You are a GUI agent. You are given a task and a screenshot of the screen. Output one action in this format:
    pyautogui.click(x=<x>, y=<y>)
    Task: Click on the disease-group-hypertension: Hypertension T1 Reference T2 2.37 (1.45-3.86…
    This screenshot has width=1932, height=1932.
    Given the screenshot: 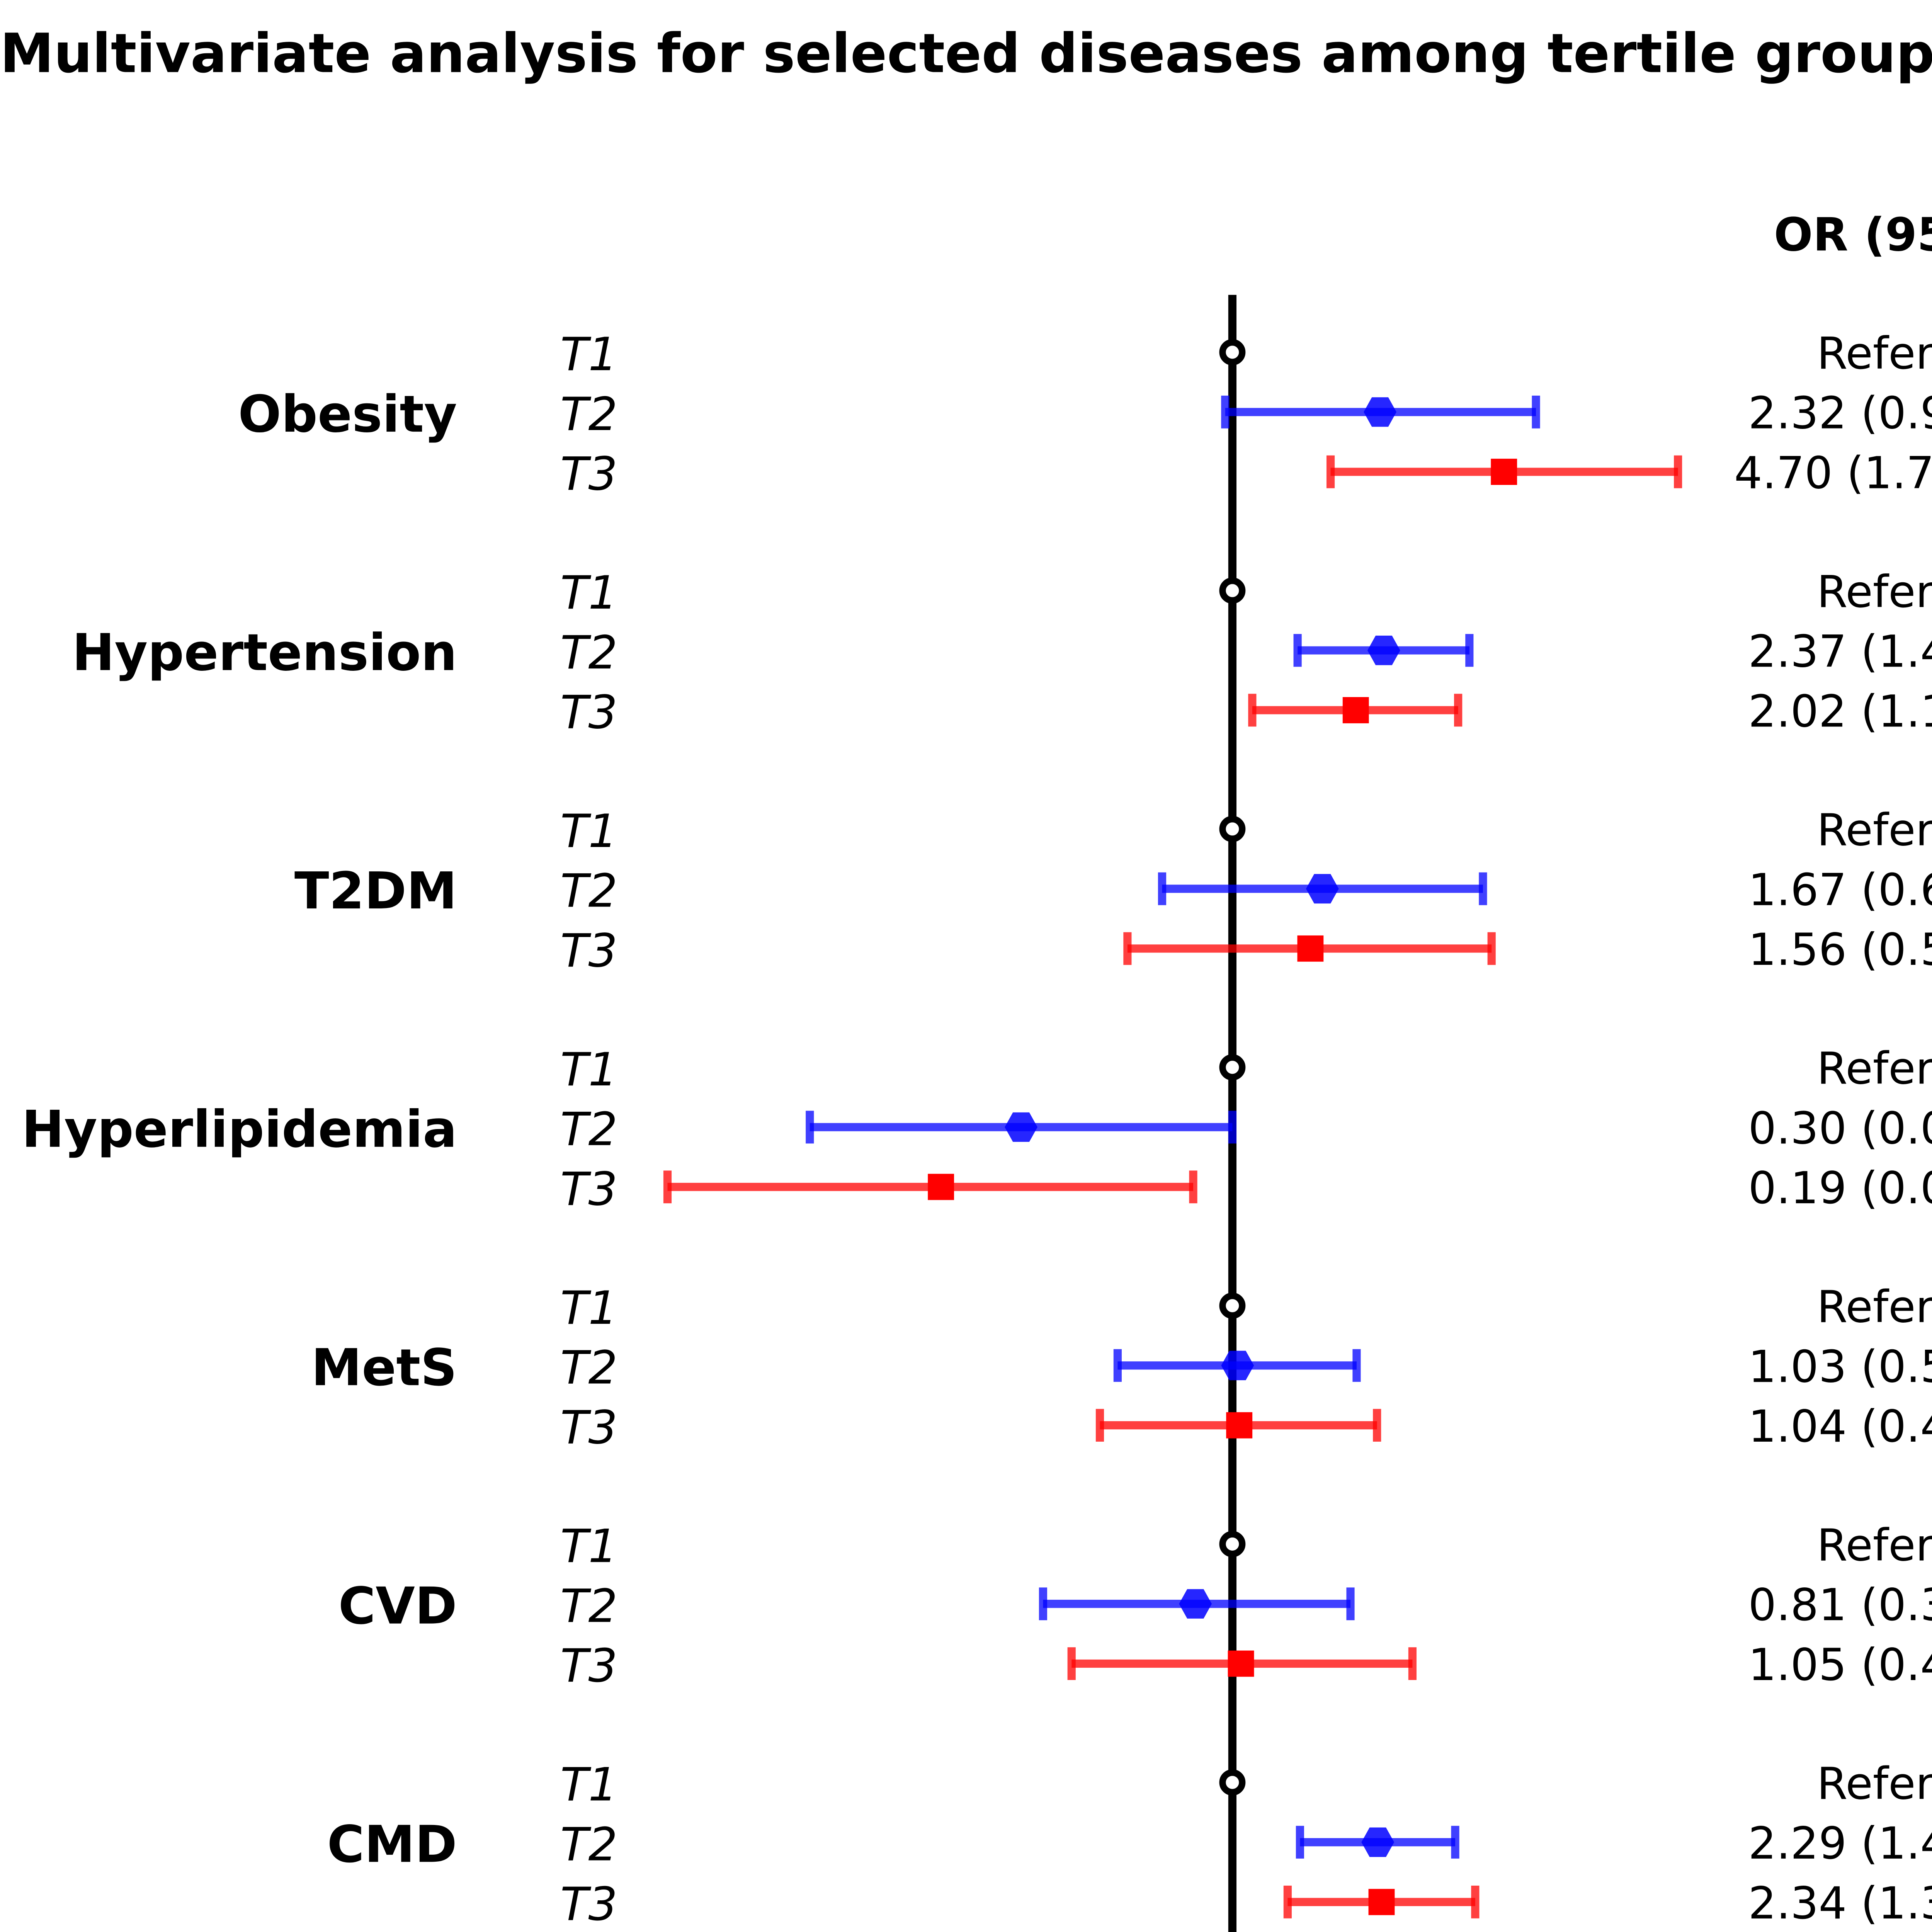 What is the action you would take?
    pyautogui.click(x=1002, y=652)
    